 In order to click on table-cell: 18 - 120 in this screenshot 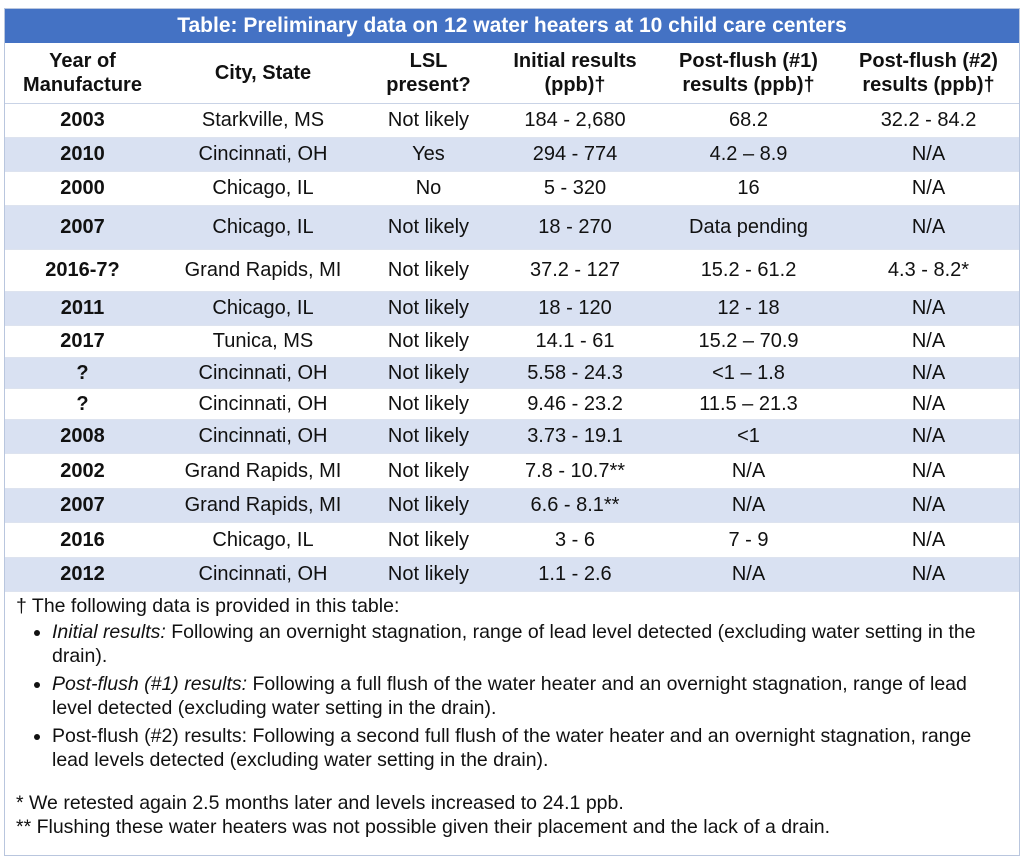, I will do `click(575, 308)`.